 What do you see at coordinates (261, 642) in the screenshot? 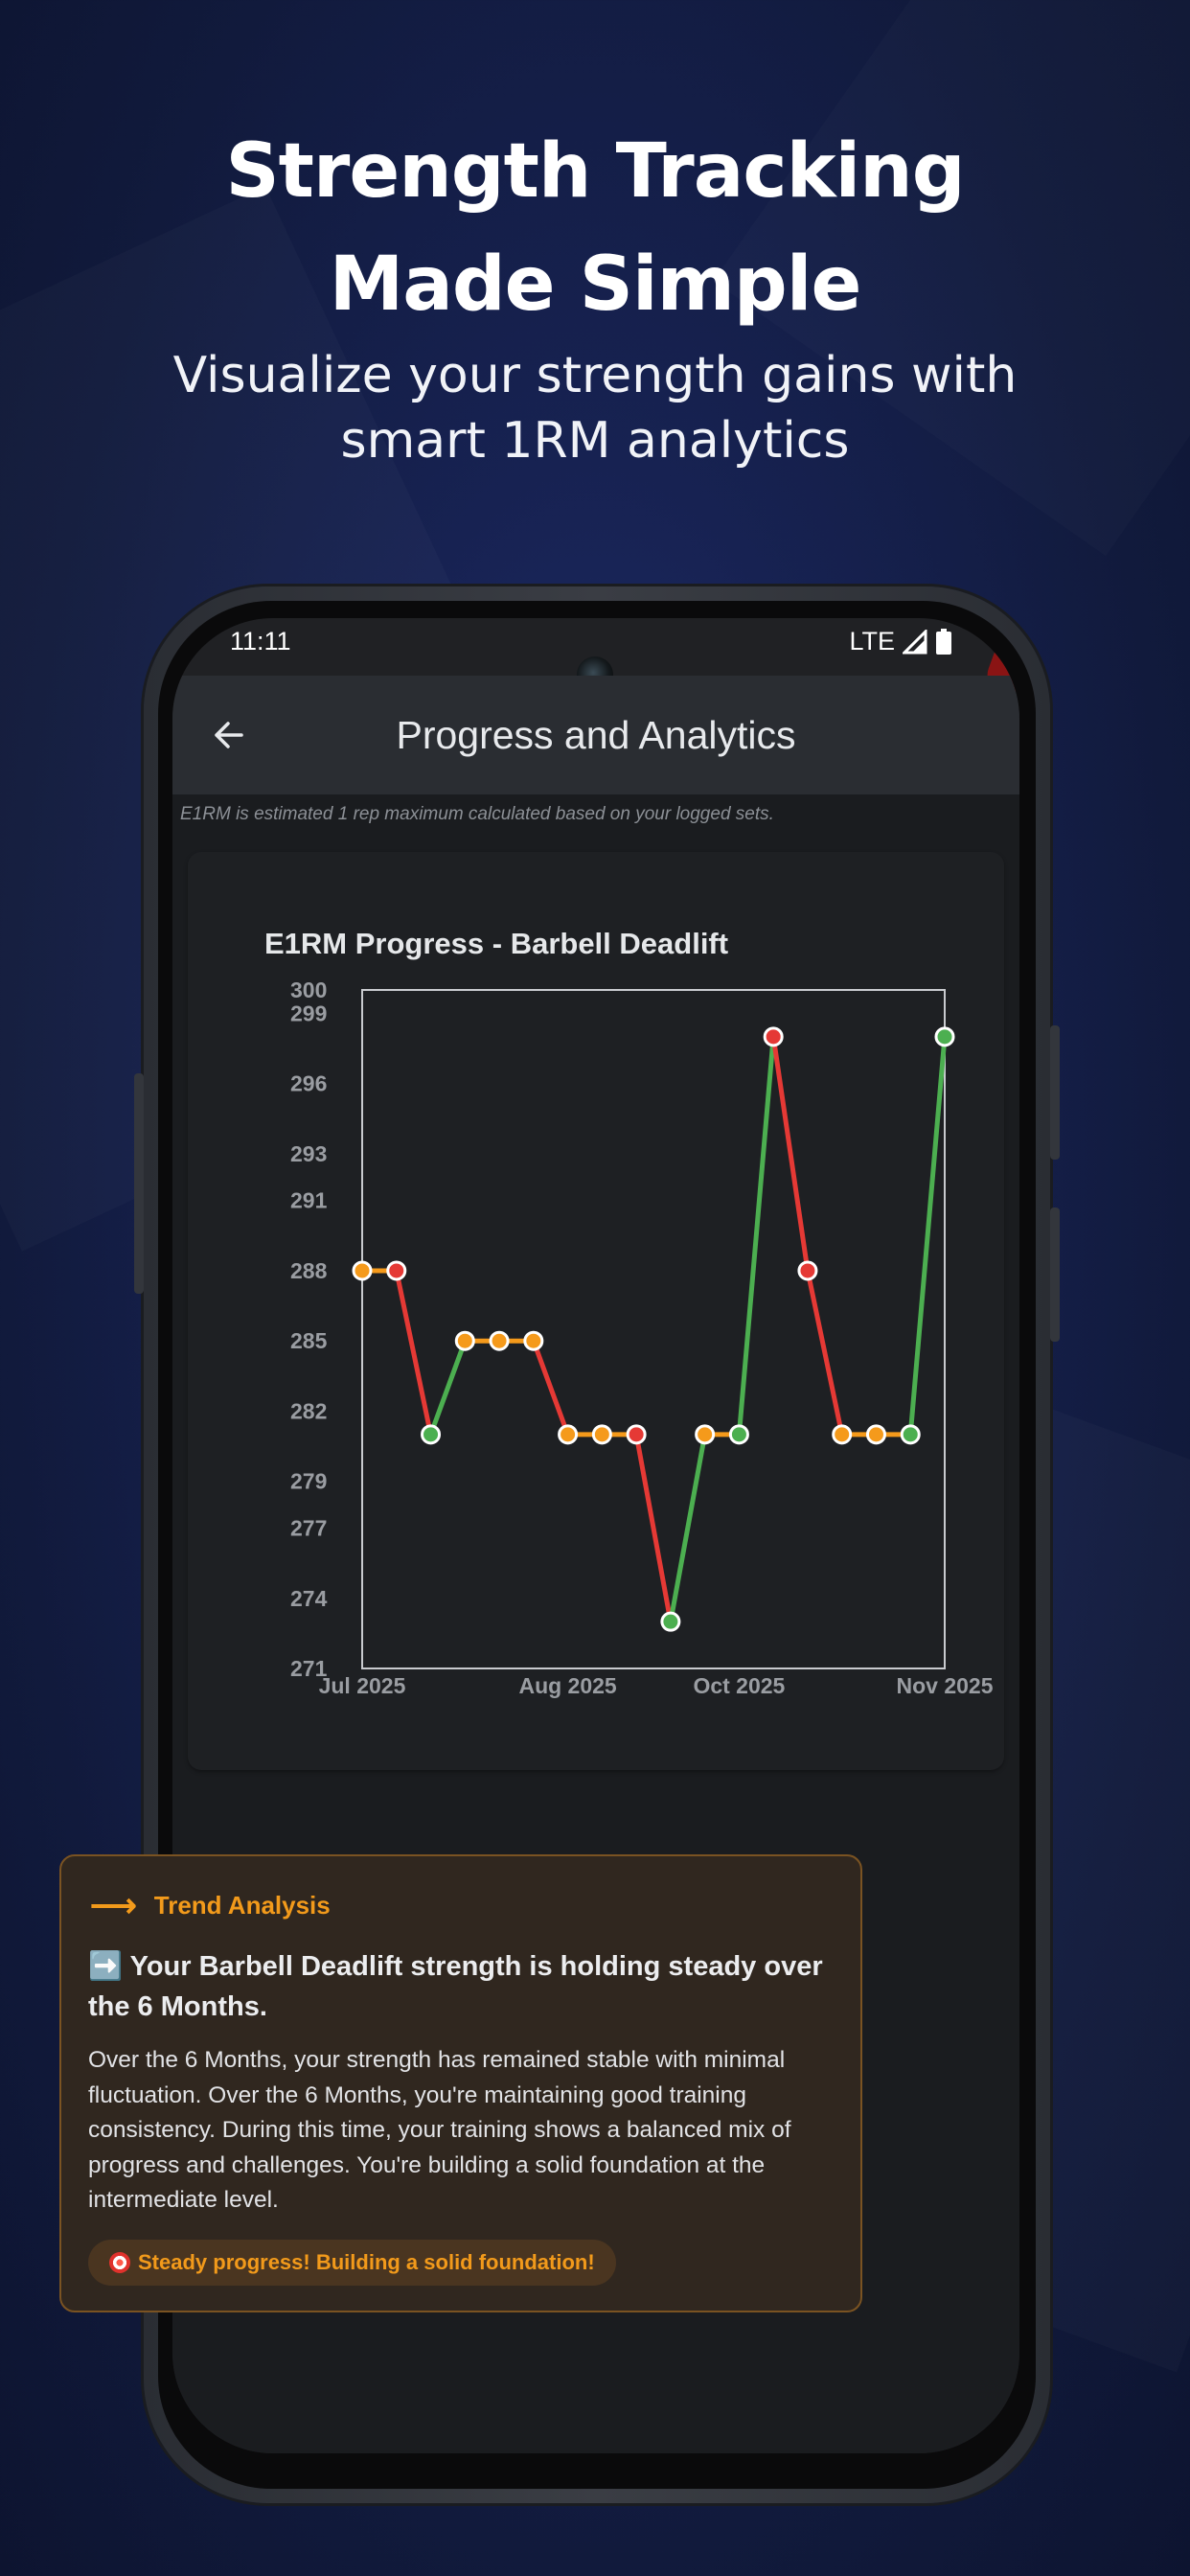
I see `status-time: 11:11` at bounding box center [261, 642].